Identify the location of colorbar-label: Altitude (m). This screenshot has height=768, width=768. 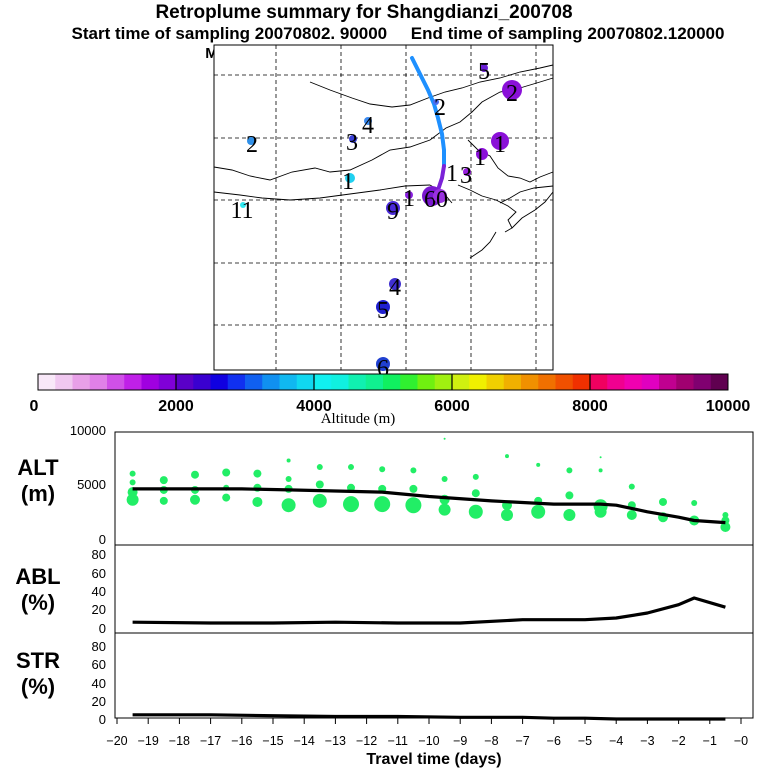
(358, 419).